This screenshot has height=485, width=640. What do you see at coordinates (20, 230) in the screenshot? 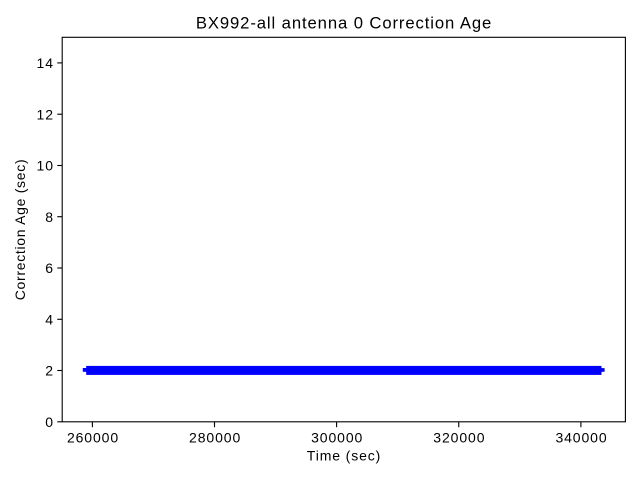
I see `svg-text: Correction Age (sec)` at bounding box center [20, 230].